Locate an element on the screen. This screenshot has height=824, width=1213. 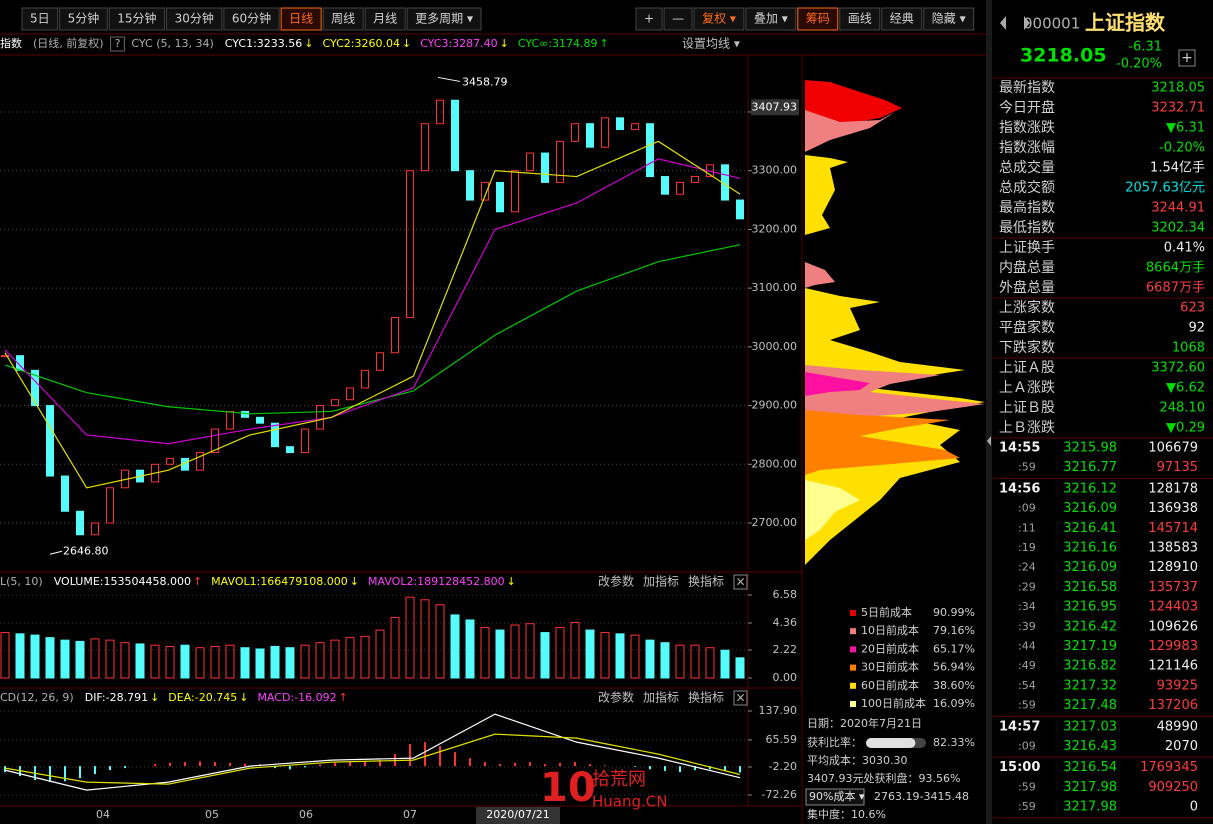
y-tick-label: 6.58 is located at coordinates (785, 594).